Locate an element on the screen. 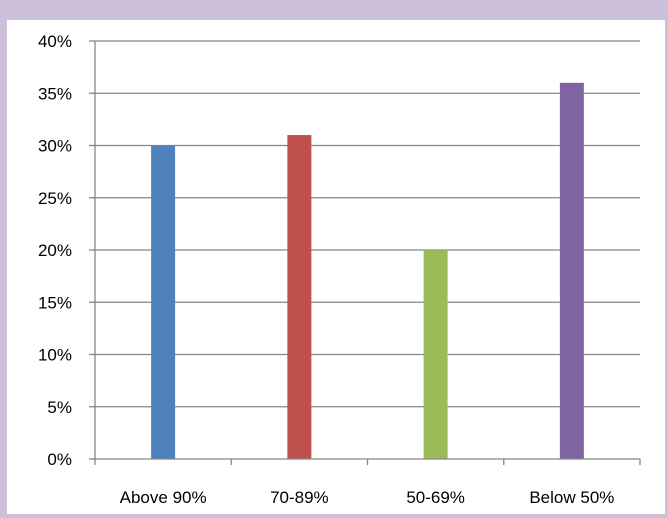 This screenshot has width=668, height=518. y-tick-label: 5% is located at coordinates (59, 407).